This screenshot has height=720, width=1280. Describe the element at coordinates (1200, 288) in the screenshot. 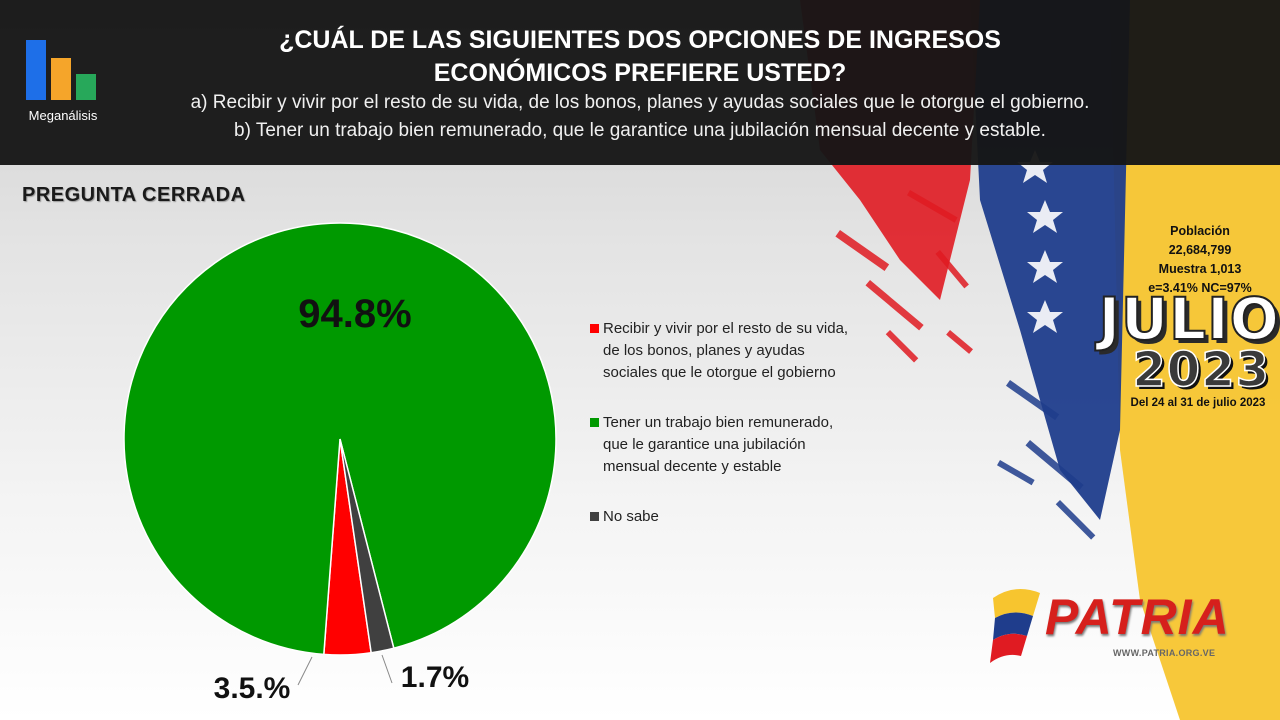

I see `error-margin: e=3.41% NC=97%` at that location.